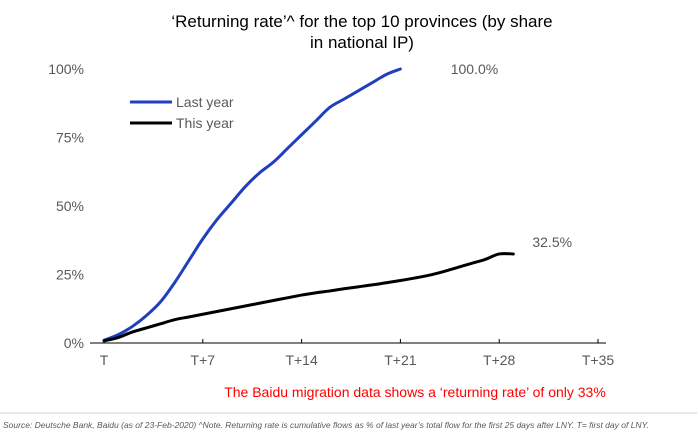 This screenshot has width=697, height=439. What do you see at coordinates (70, 206) in the screenshot?
I see `y-tick-label: 50%` at bounding box center [70, 206].